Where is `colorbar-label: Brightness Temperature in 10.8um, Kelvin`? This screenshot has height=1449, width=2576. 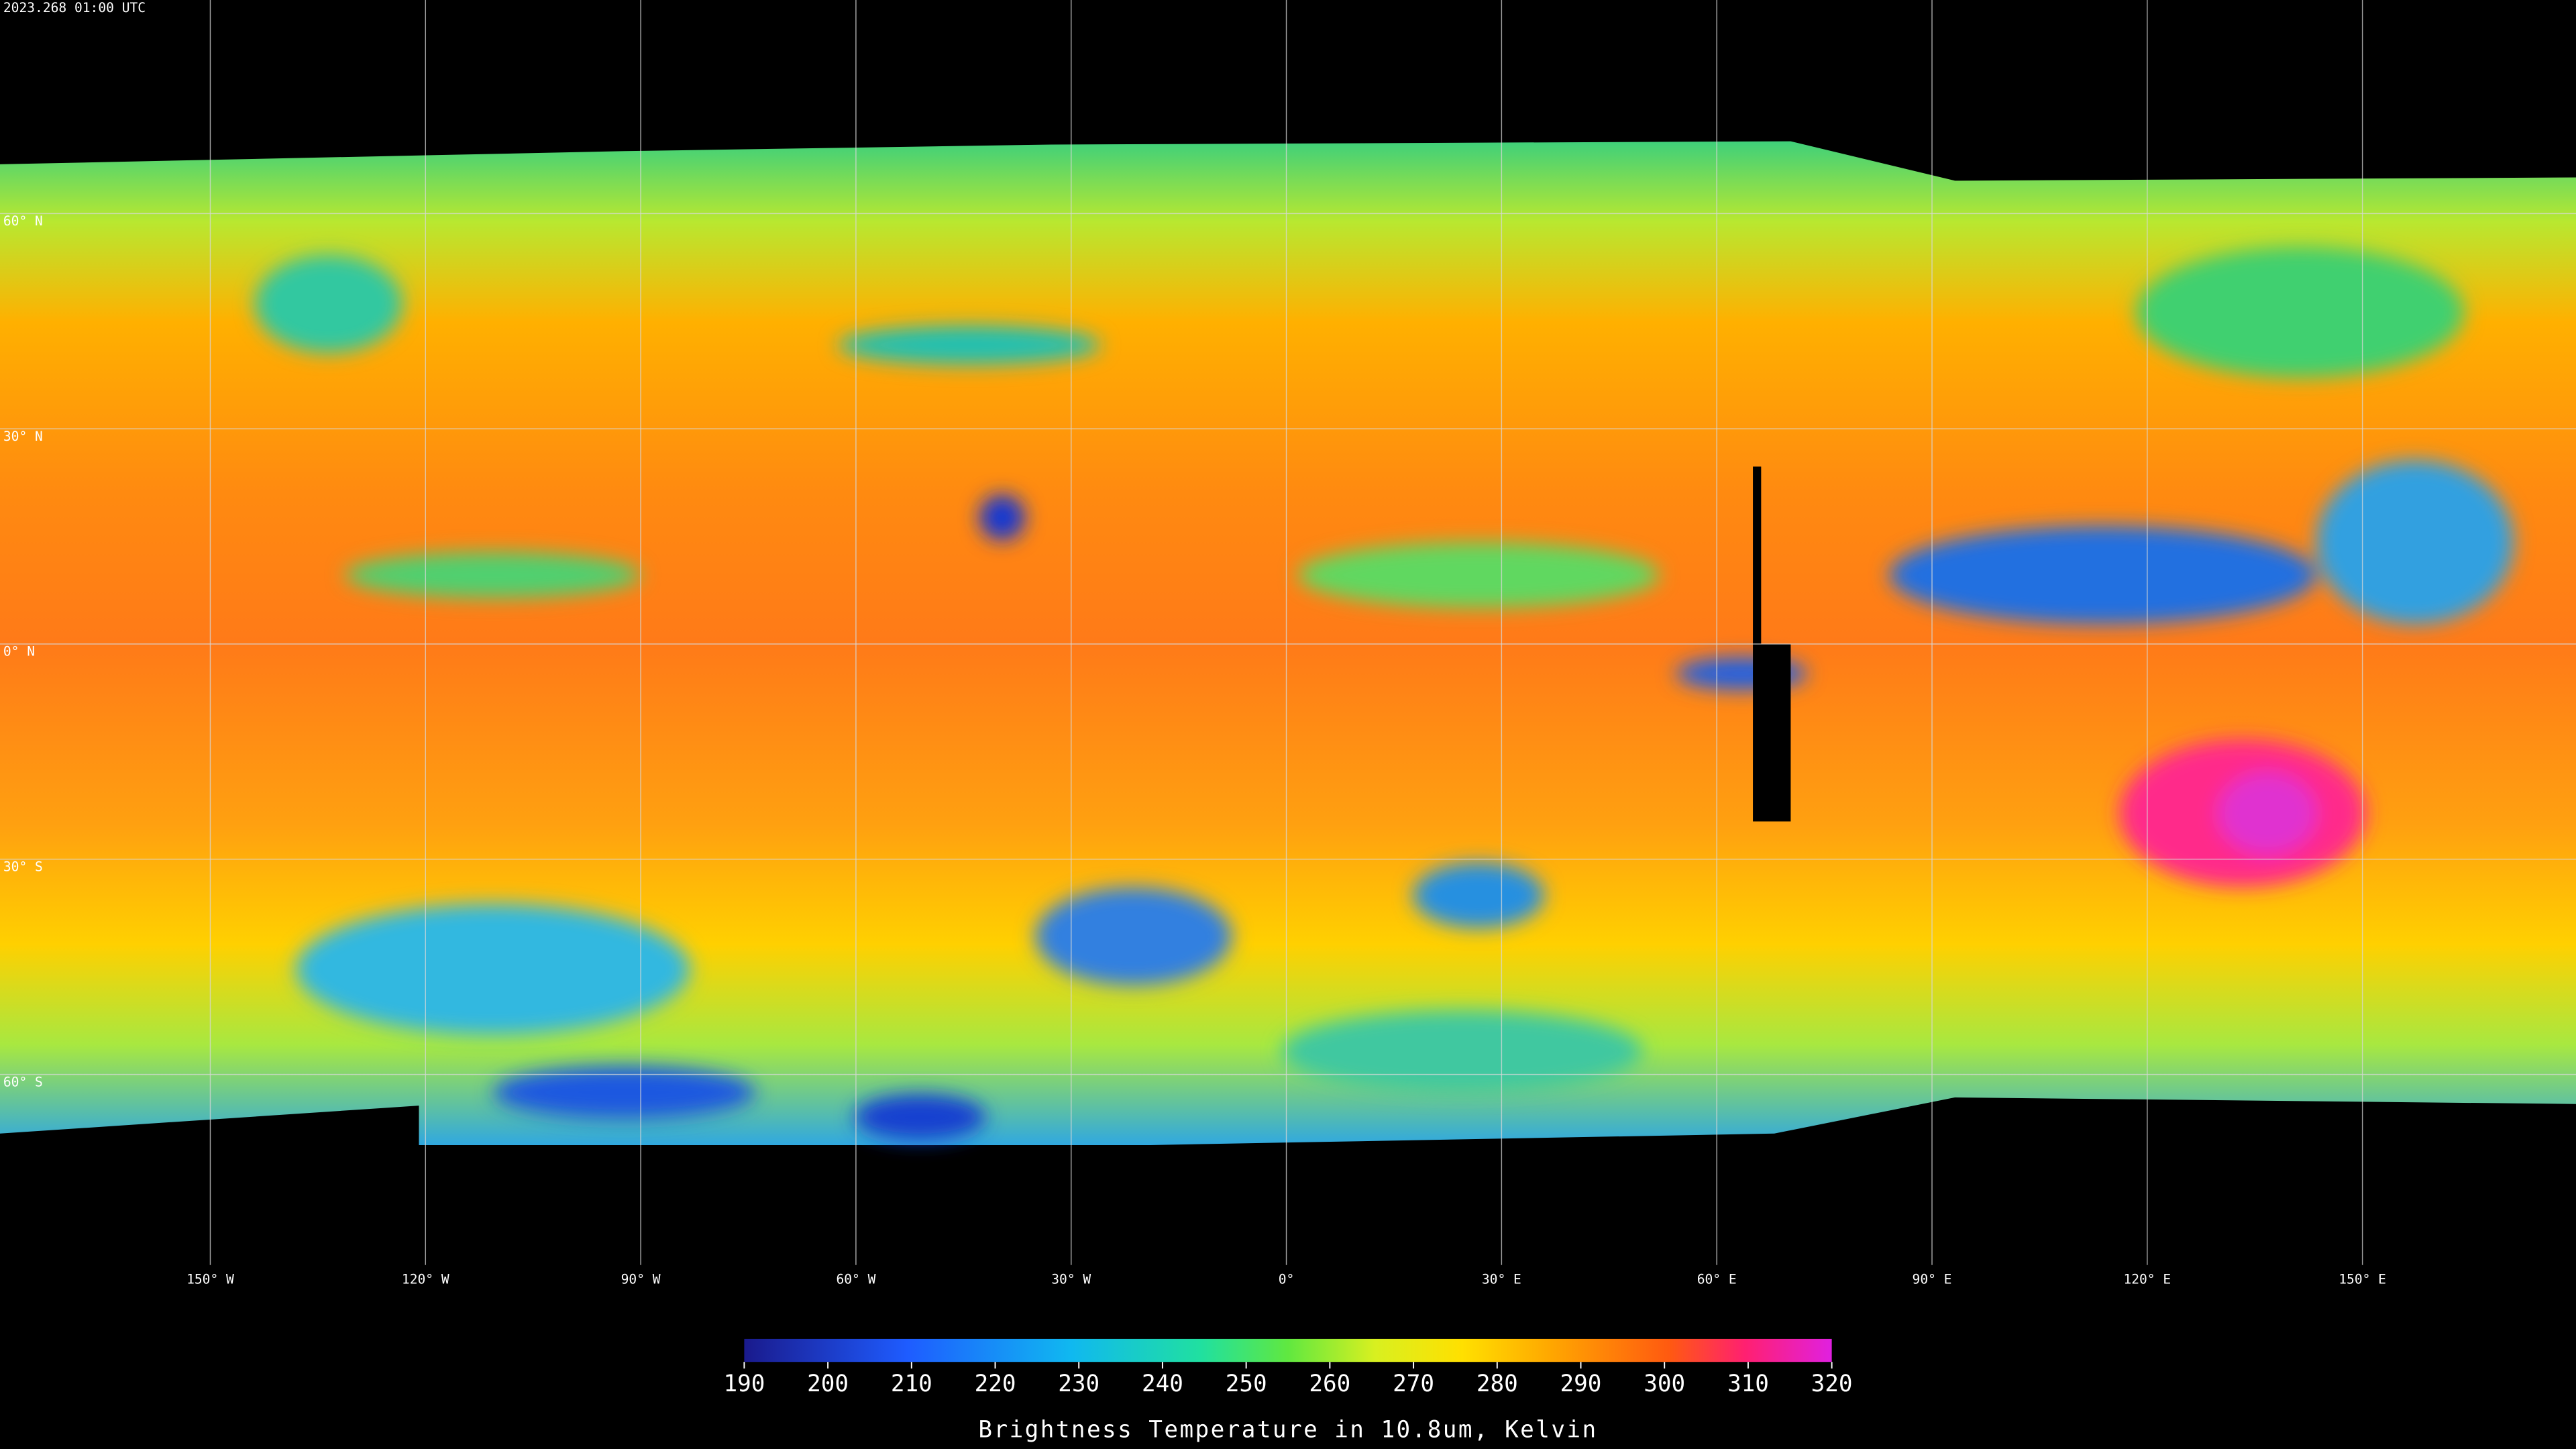
colorbar-label: Brightness Temperature in 10.8um, Kelvin is located at coordinates (1287, 1430).